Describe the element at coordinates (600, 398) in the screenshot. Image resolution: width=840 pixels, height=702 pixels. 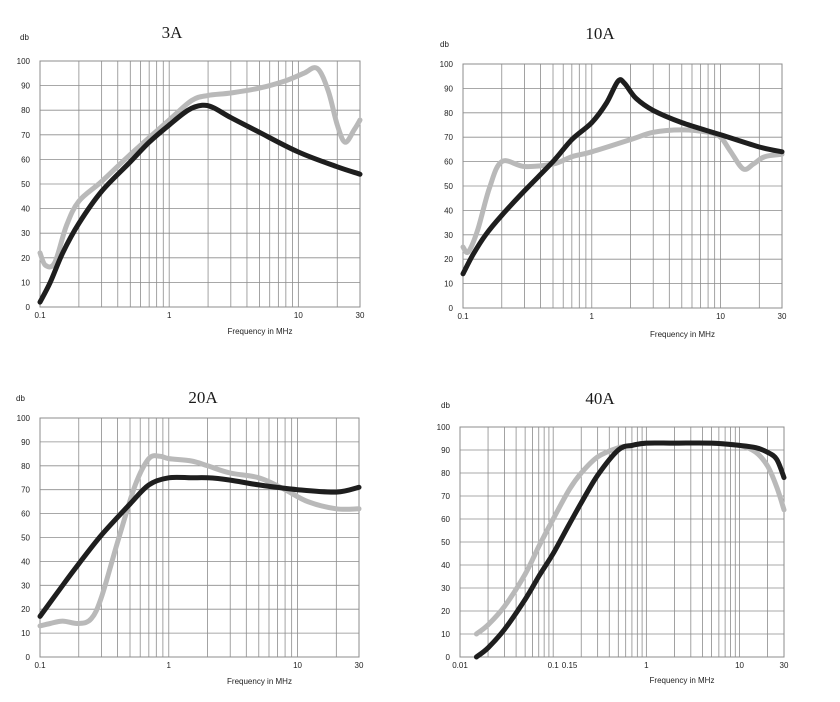
I see `chart-title: 40A` at that location.